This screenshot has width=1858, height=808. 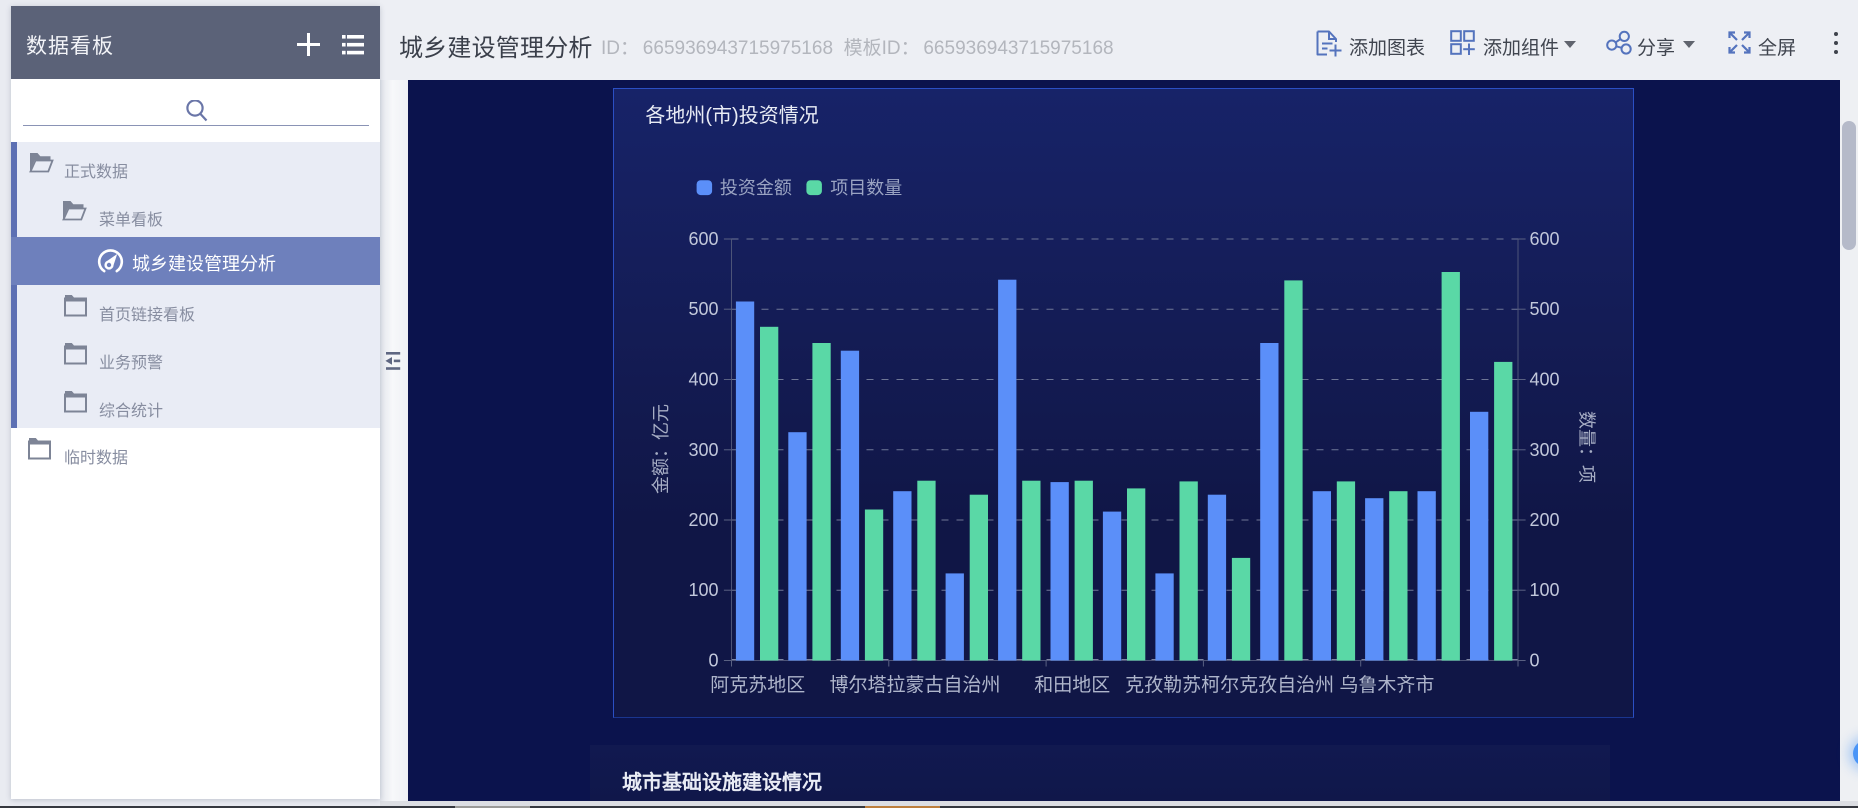 I want to click on svg-text: 克孜勒苏柯尔克孜自治州, so click(x=1229, y=685).